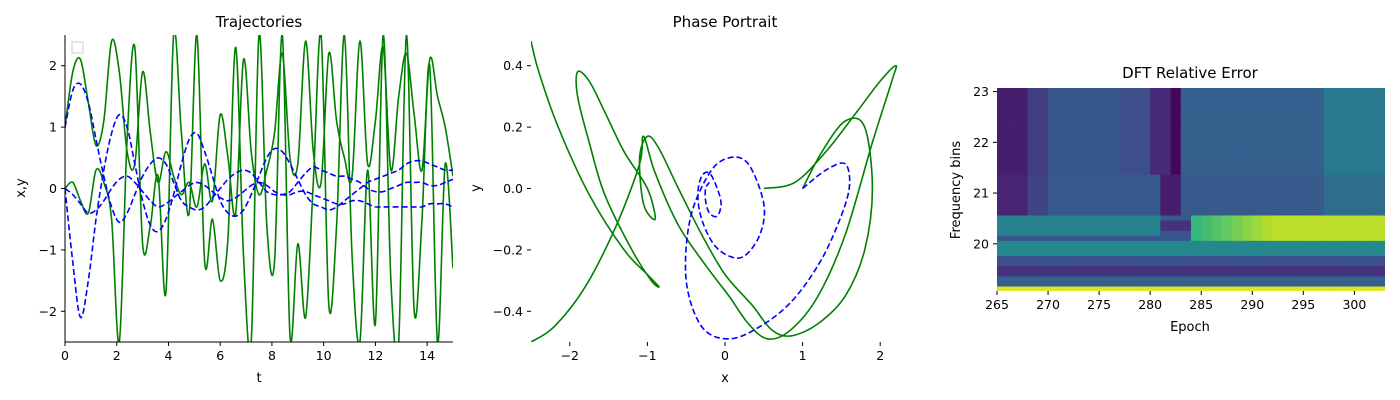 The height and width of the screenshot is (400, 1400). I want to click on y-tick-label: −0.4, so click(508, 311).